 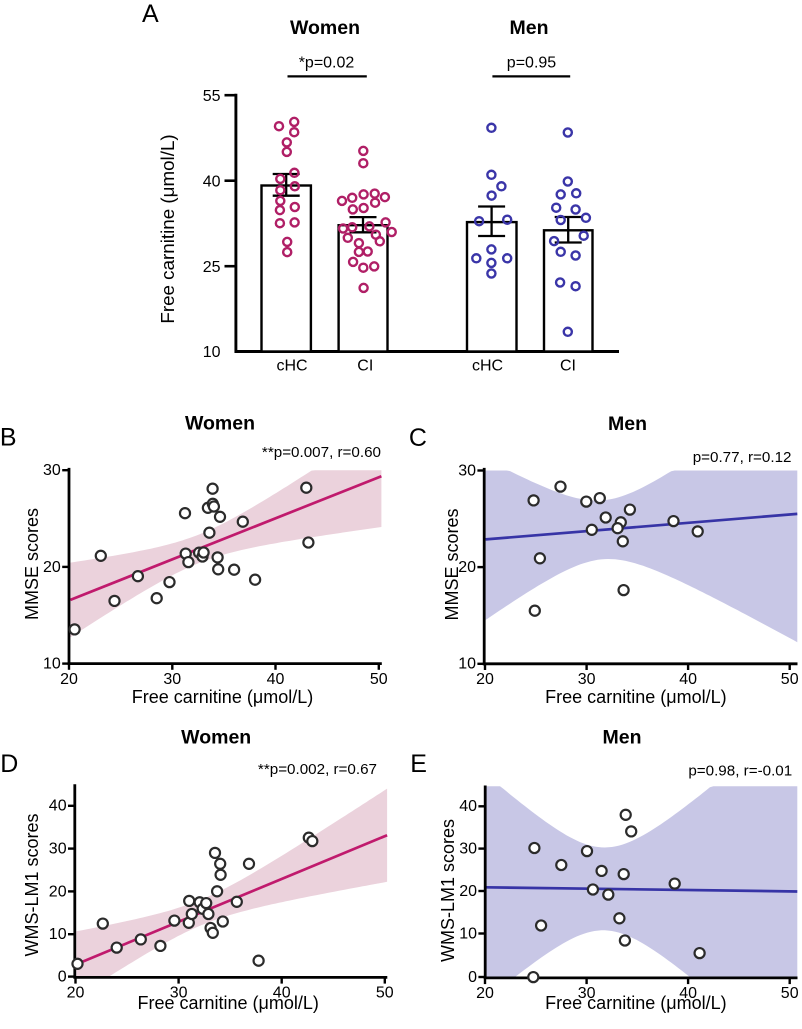 I want to click on svg-text: 55, so click(x=212, y=96).